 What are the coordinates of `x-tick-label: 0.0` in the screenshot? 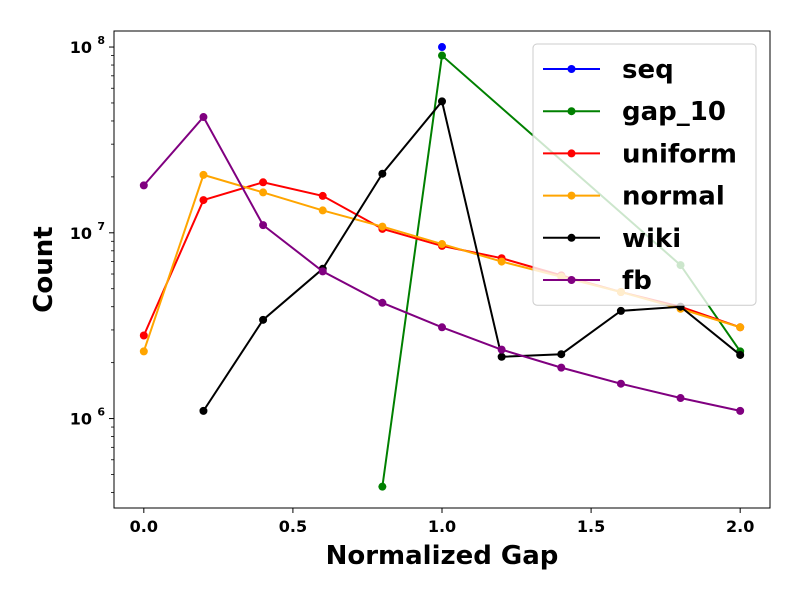 It's located at (144, 526).